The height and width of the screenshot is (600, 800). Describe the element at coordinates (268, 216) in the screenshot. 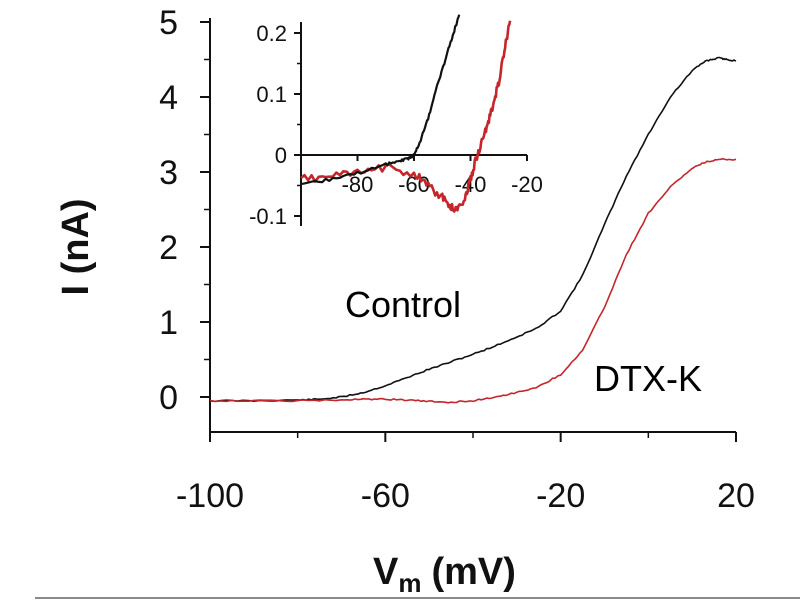

I see `inset-y-tick-label: -0.1` at that location.